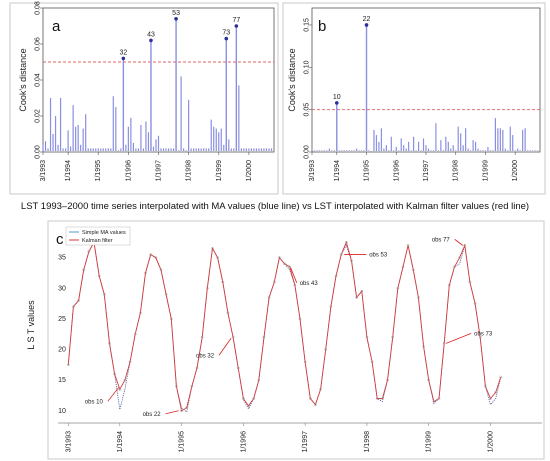  What do you see at coordinates (307, 67) in the screenshot?
I see `y-tick-label: 0.10` at bounding box center [307, 67].